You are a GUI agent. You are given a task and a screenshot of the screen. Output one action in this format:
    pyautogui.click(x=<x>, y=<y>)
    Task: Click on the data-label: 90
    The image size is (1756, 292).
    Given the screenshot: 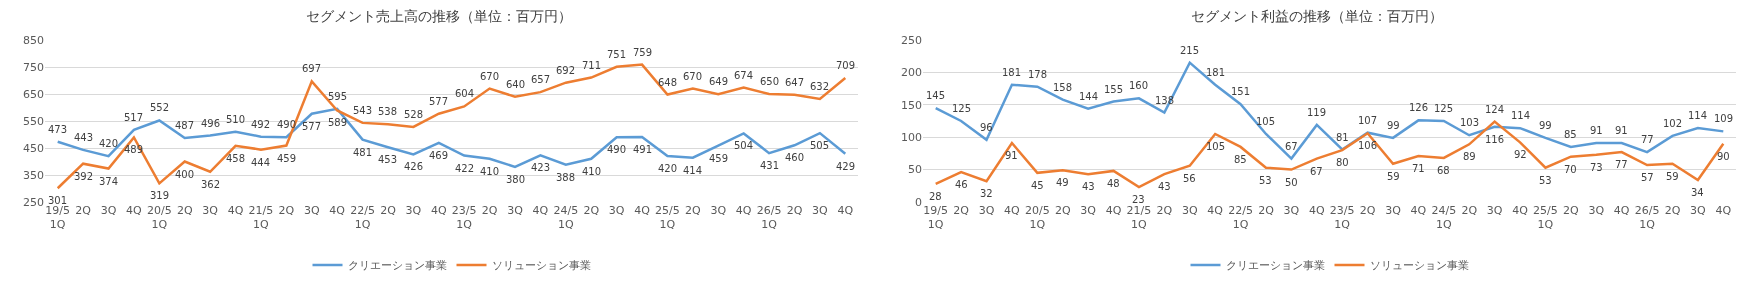 What is the action you would take?
    pyautogui.click(x=1723, y=156)
    